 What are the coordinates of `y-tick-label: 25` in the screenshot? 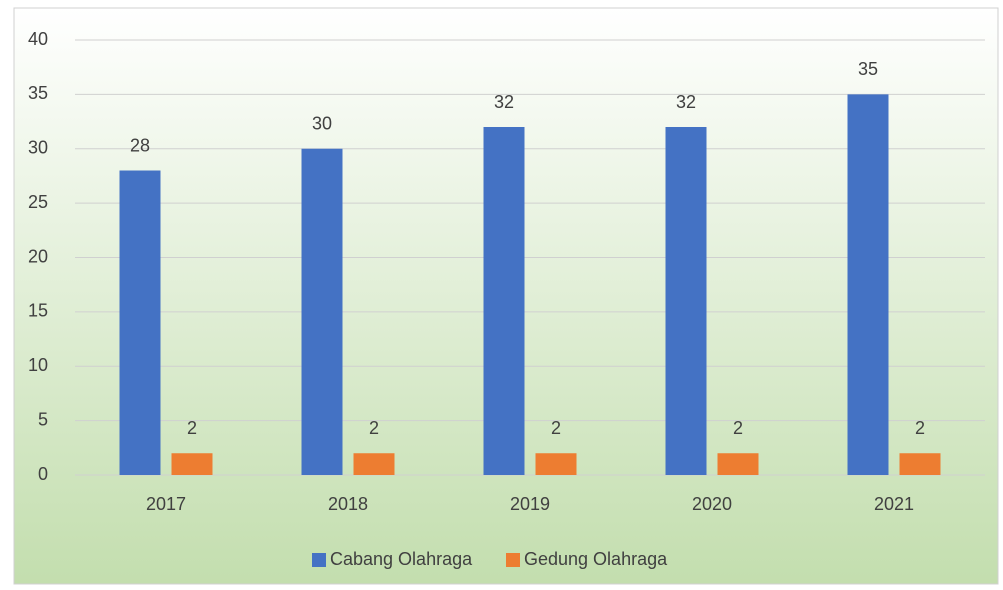 It's located at (38, 202).